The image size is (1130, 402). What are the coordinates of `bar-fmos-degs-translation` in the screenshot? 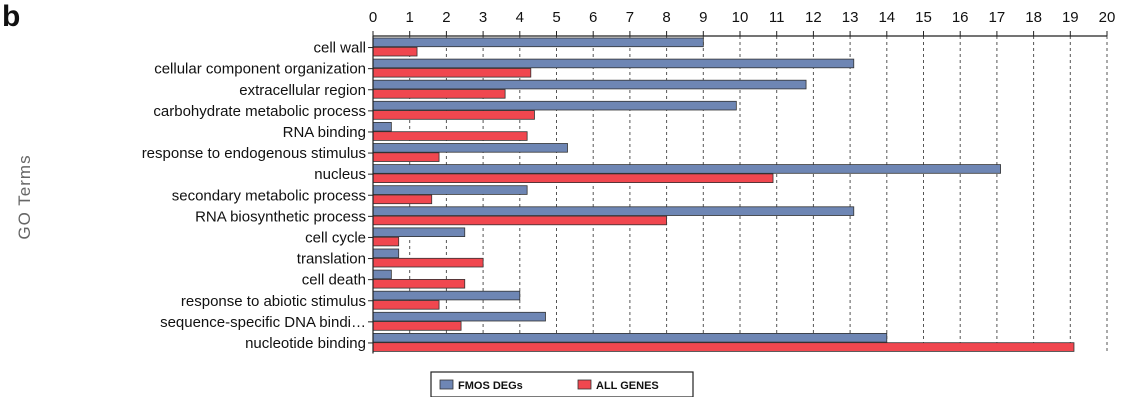 It's located at (386, 253).